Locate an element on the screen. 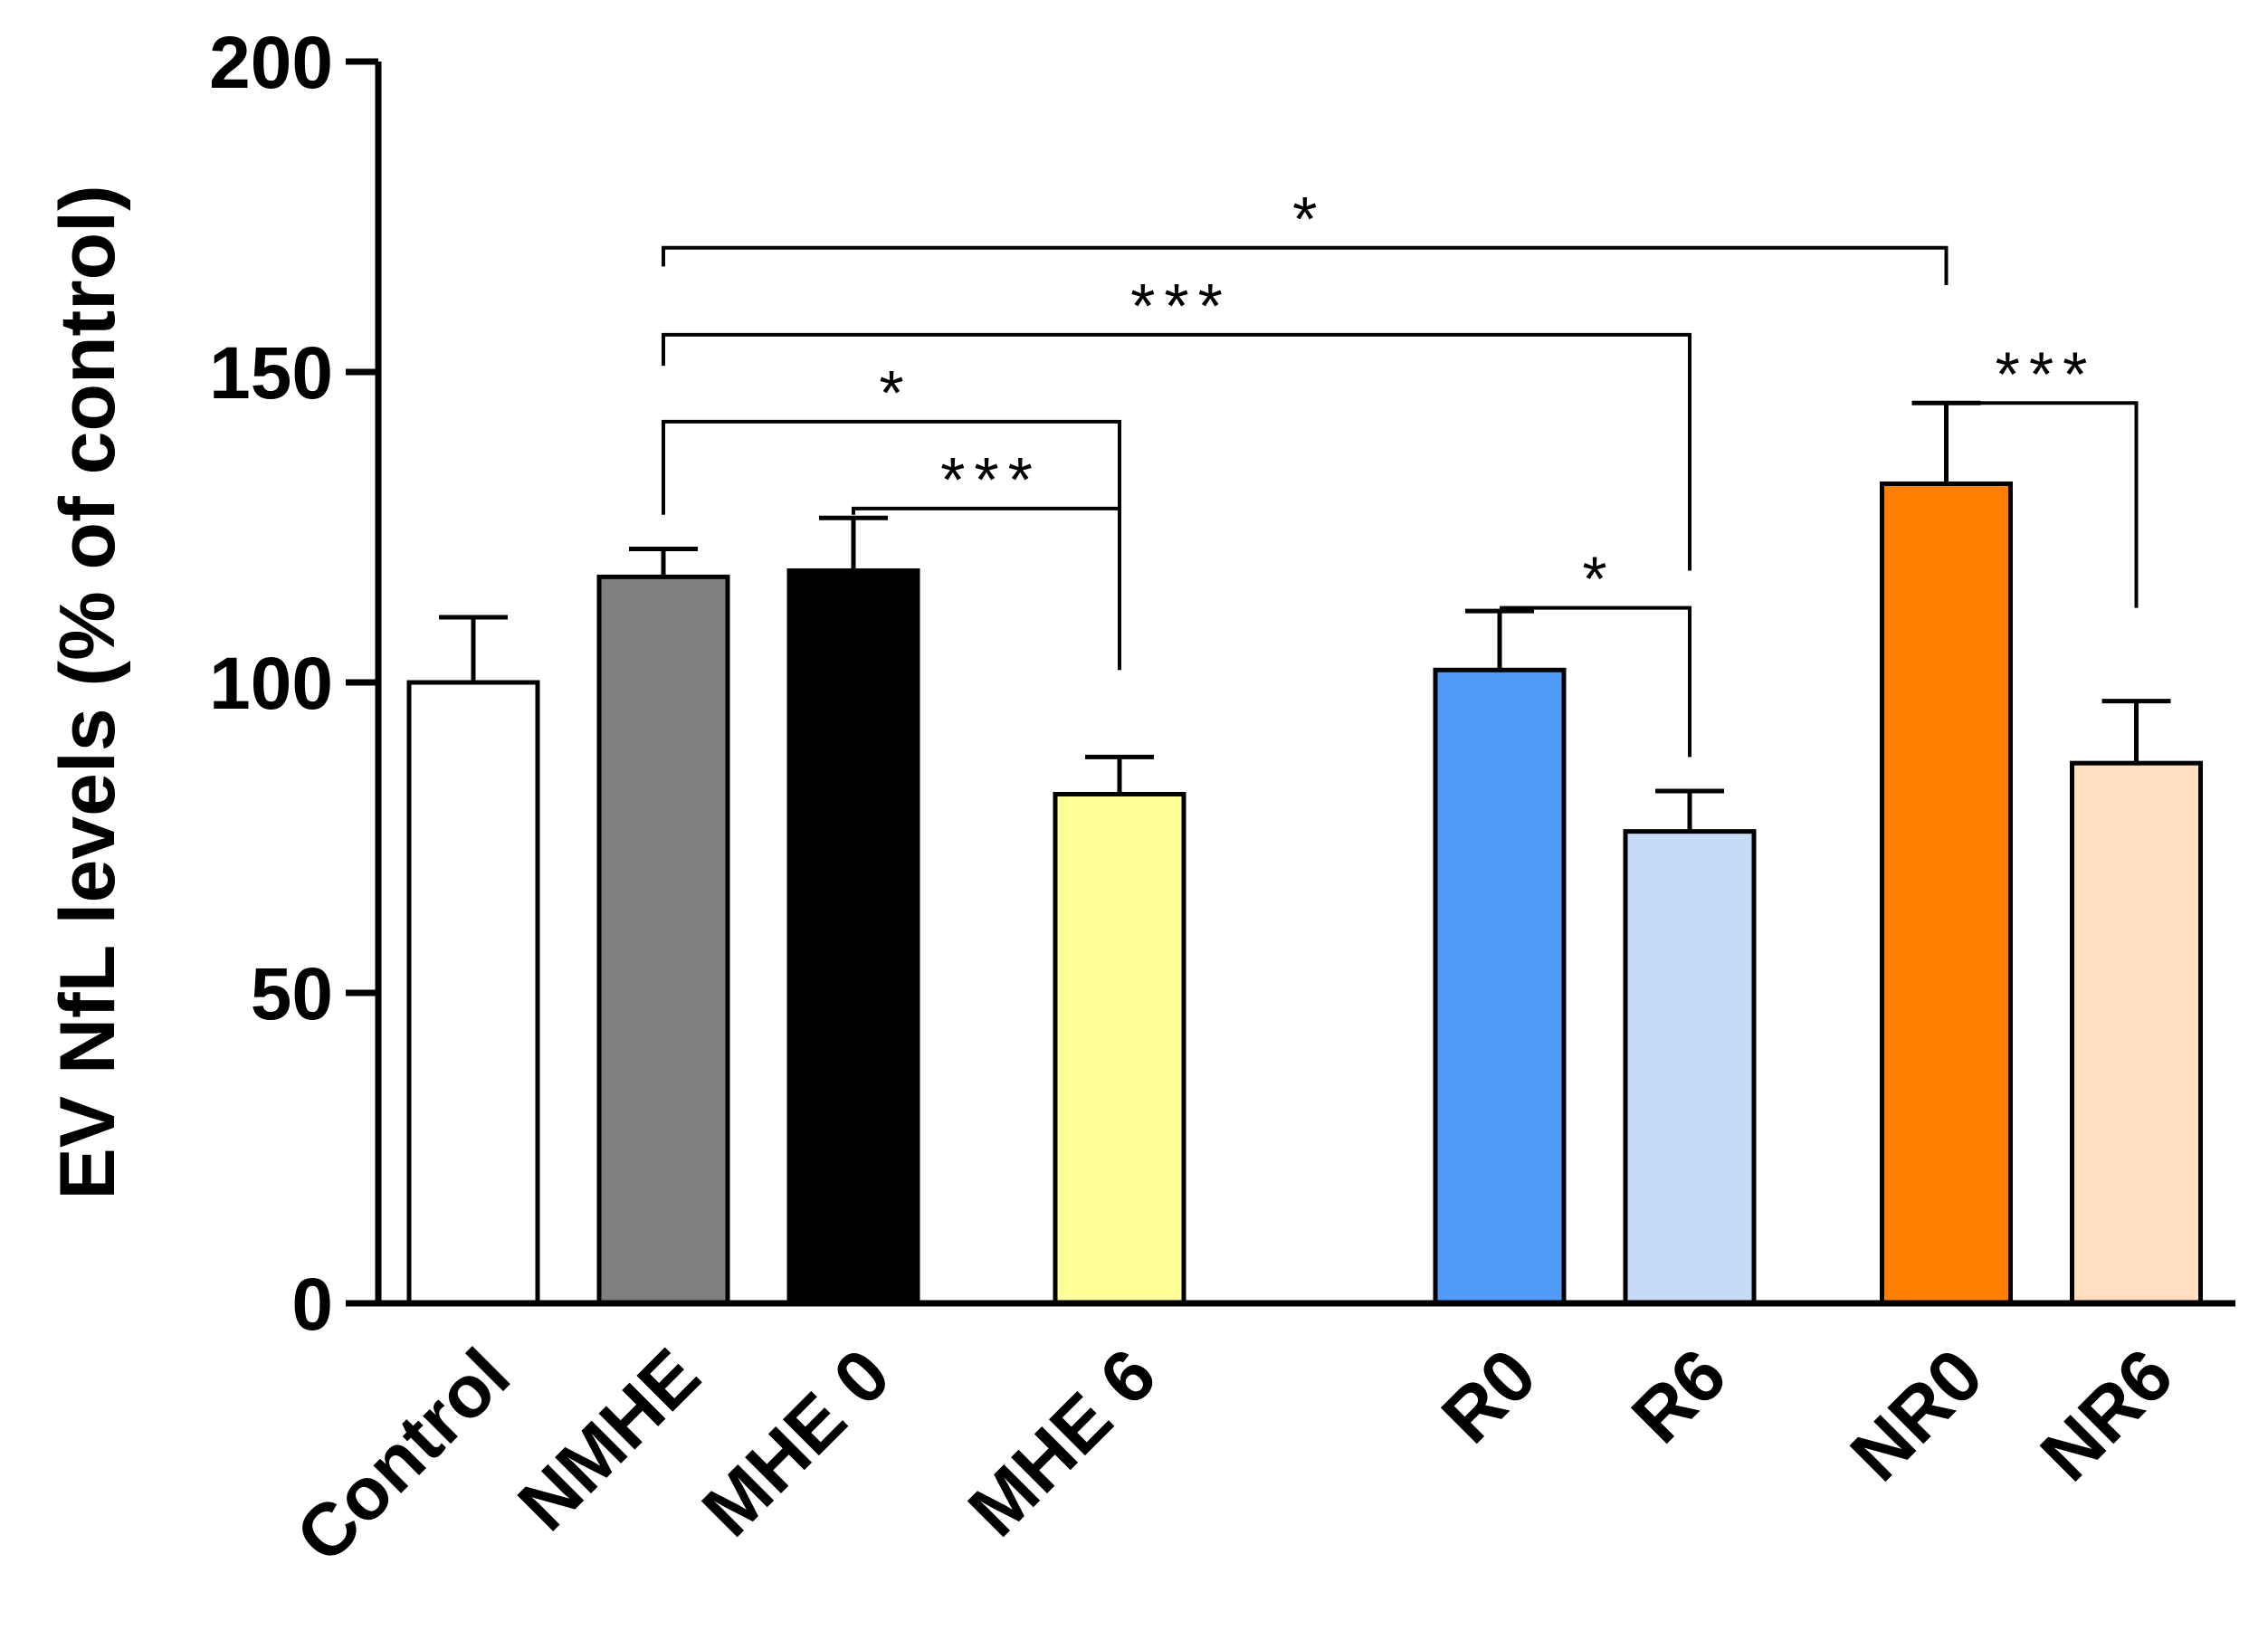 The height and width of the screenshot is (1640, 2268). bar-r6 is located at coordinates (1690, 1067).